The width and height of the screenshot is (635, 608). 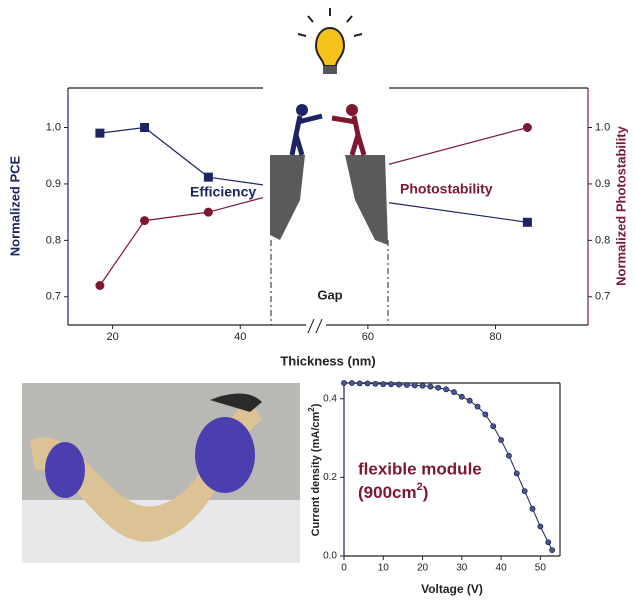 What do you see at coordinates (602, 297) in the screenshot?
I see `y2-tick-label: 0.7` at bounding box center [602, 297].